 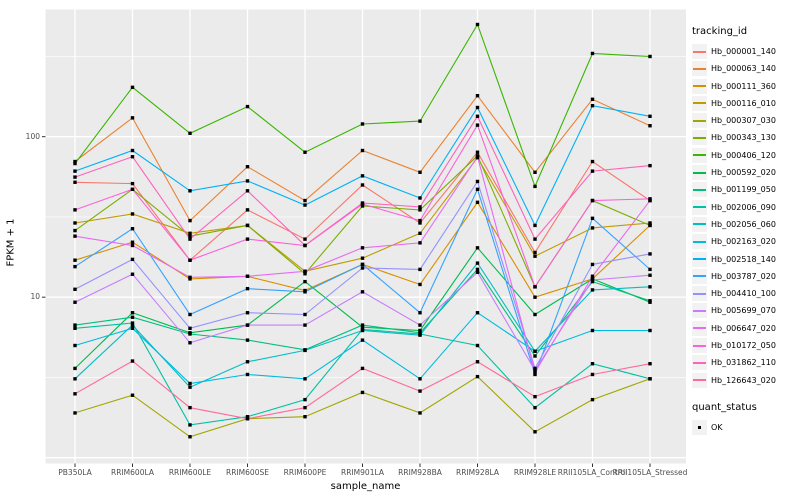 What do you see at coordinates (717, 427) in the screenshot?
I see `legend-item-label: OK` at bounding box center [717, 427].